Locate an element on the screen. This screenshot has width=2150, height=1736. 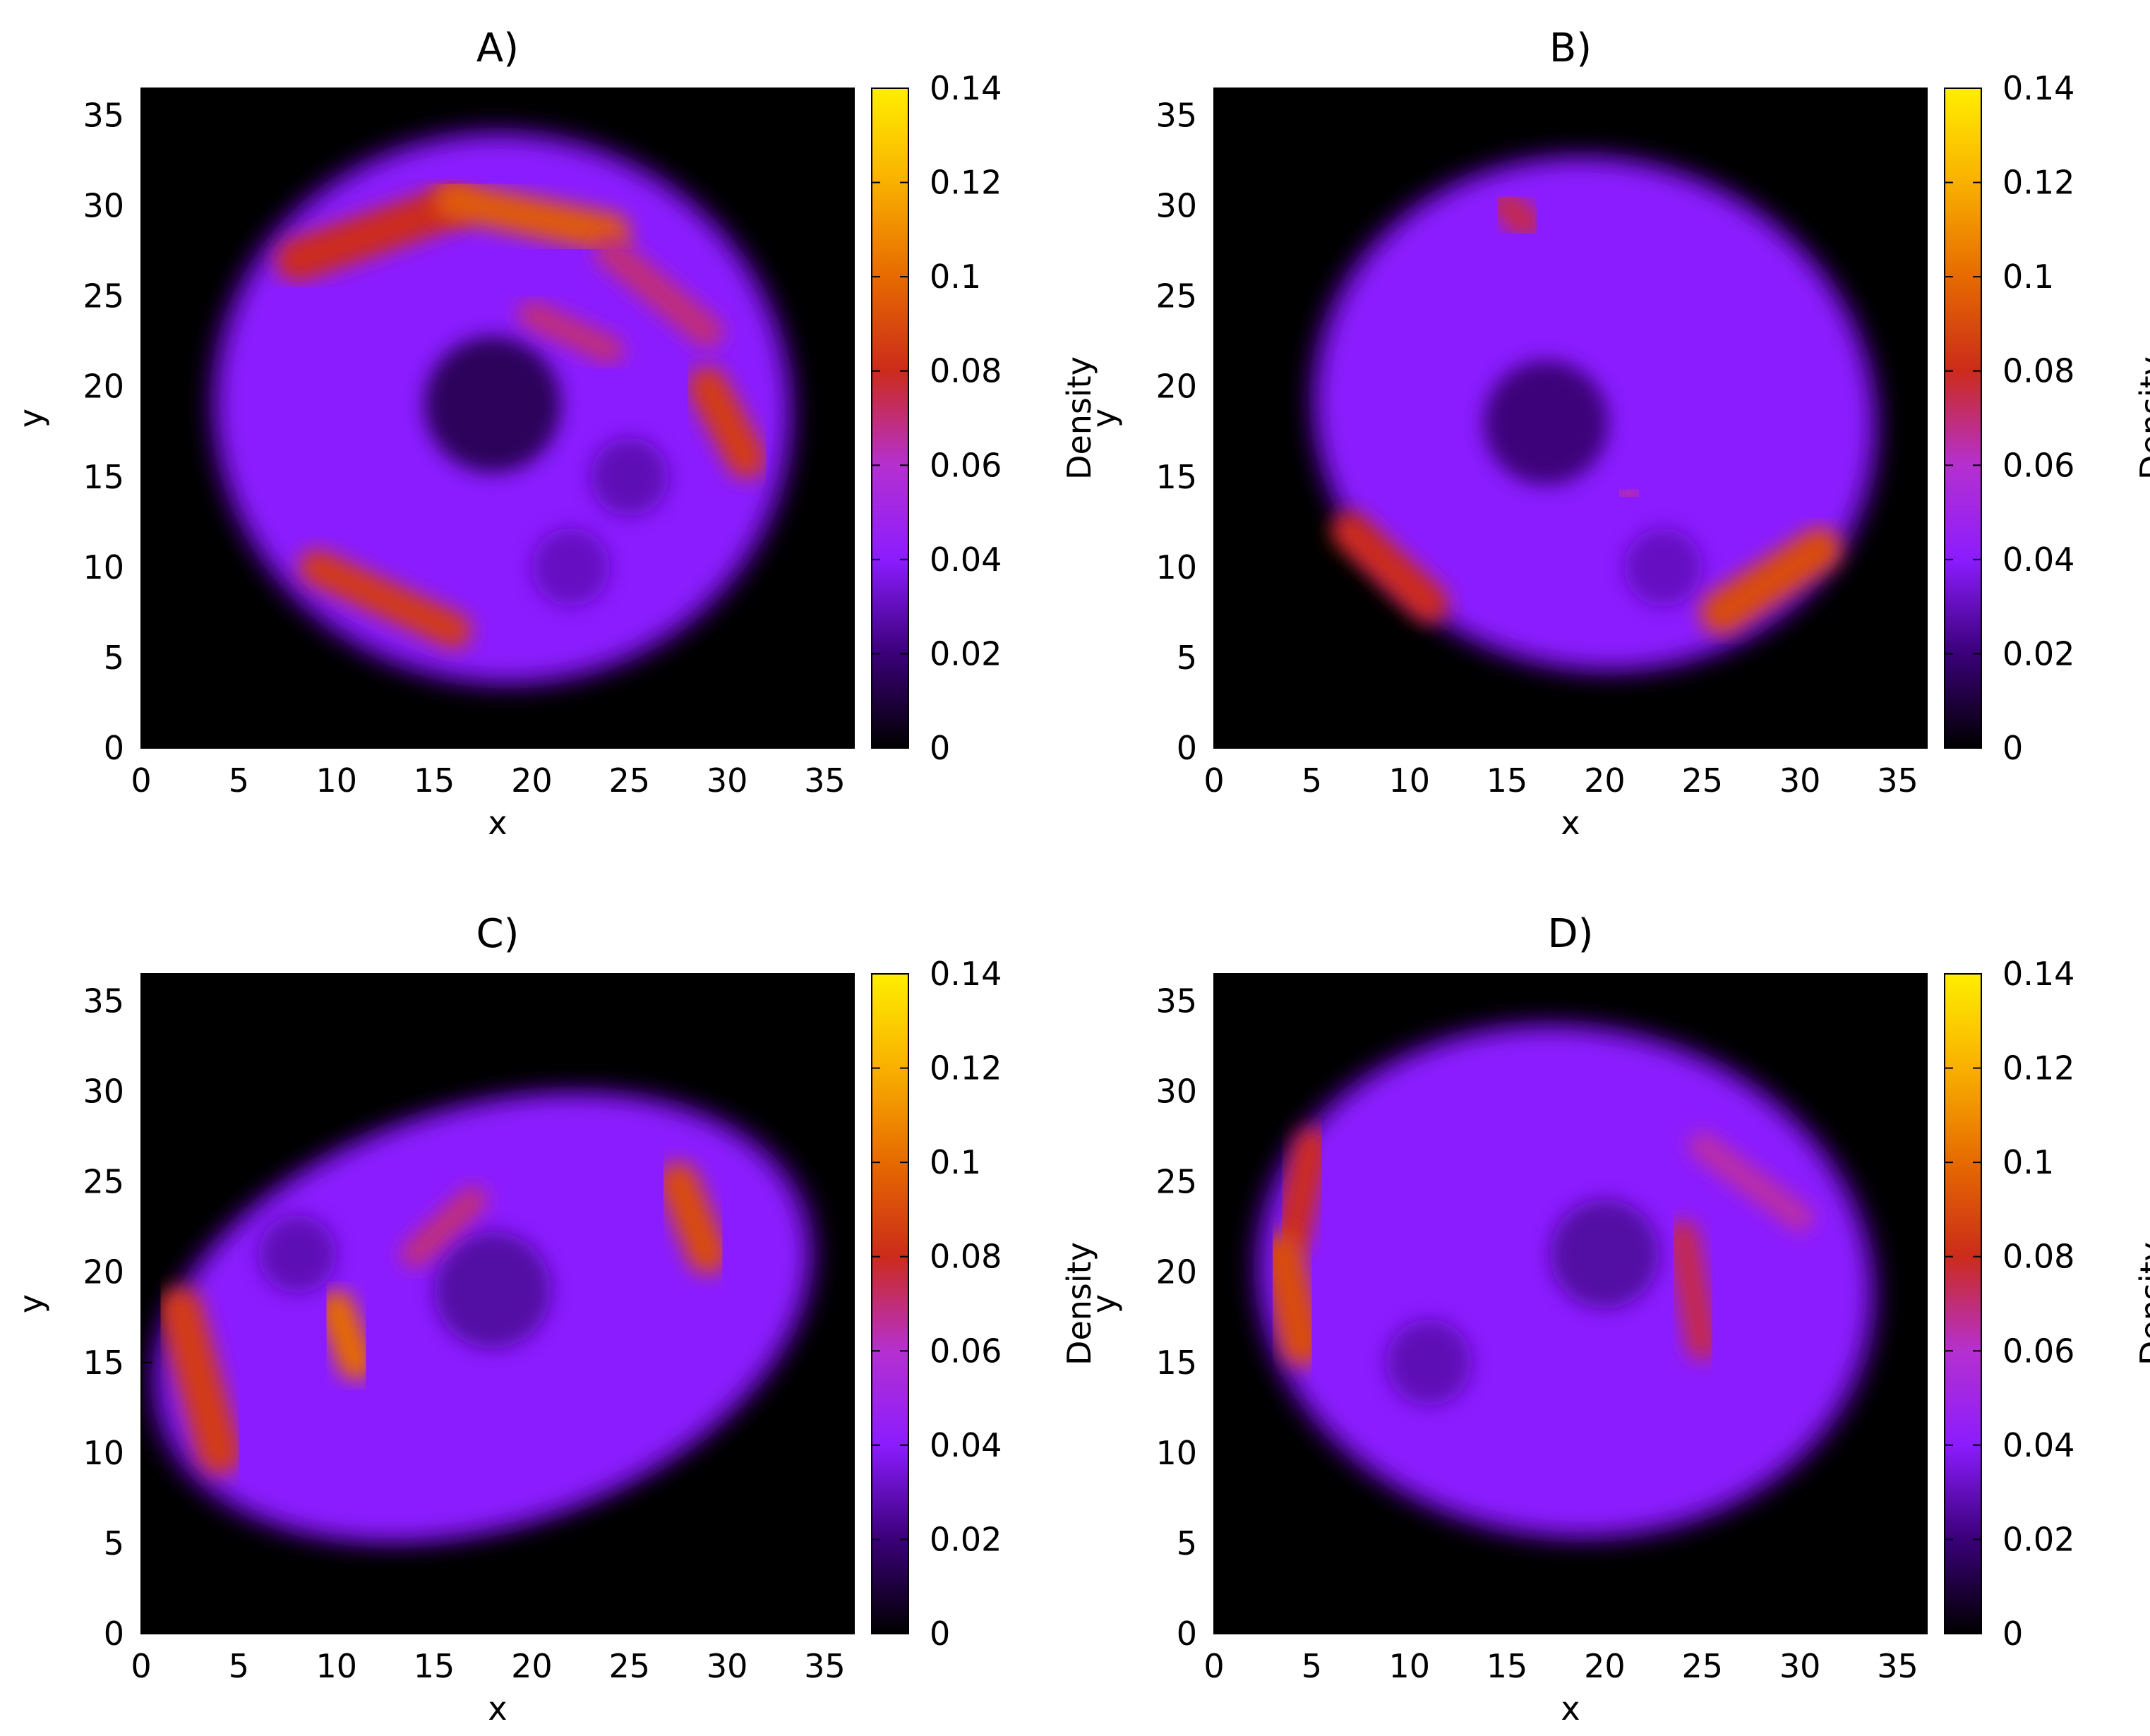
colorbar-tick-label: 0.08 is located at coordinates (966, 371).